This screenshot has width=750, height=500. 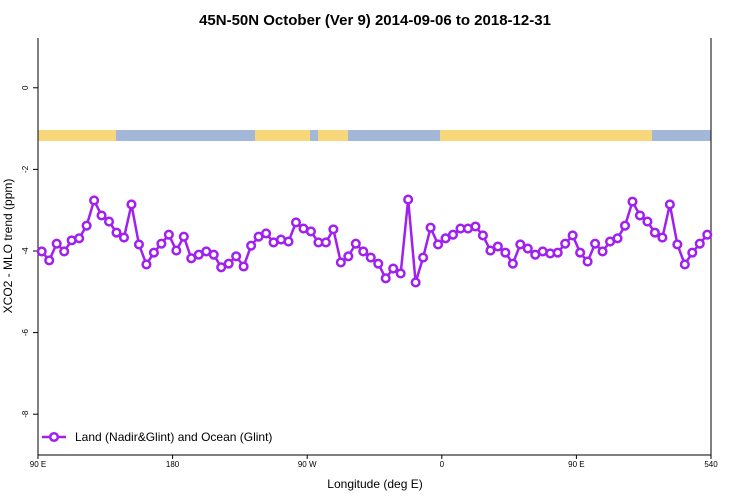 What do you see at coordinates (25, 414) in the screenshot?
I see `y-tick-label: -8` at bounding box center [25, 414].